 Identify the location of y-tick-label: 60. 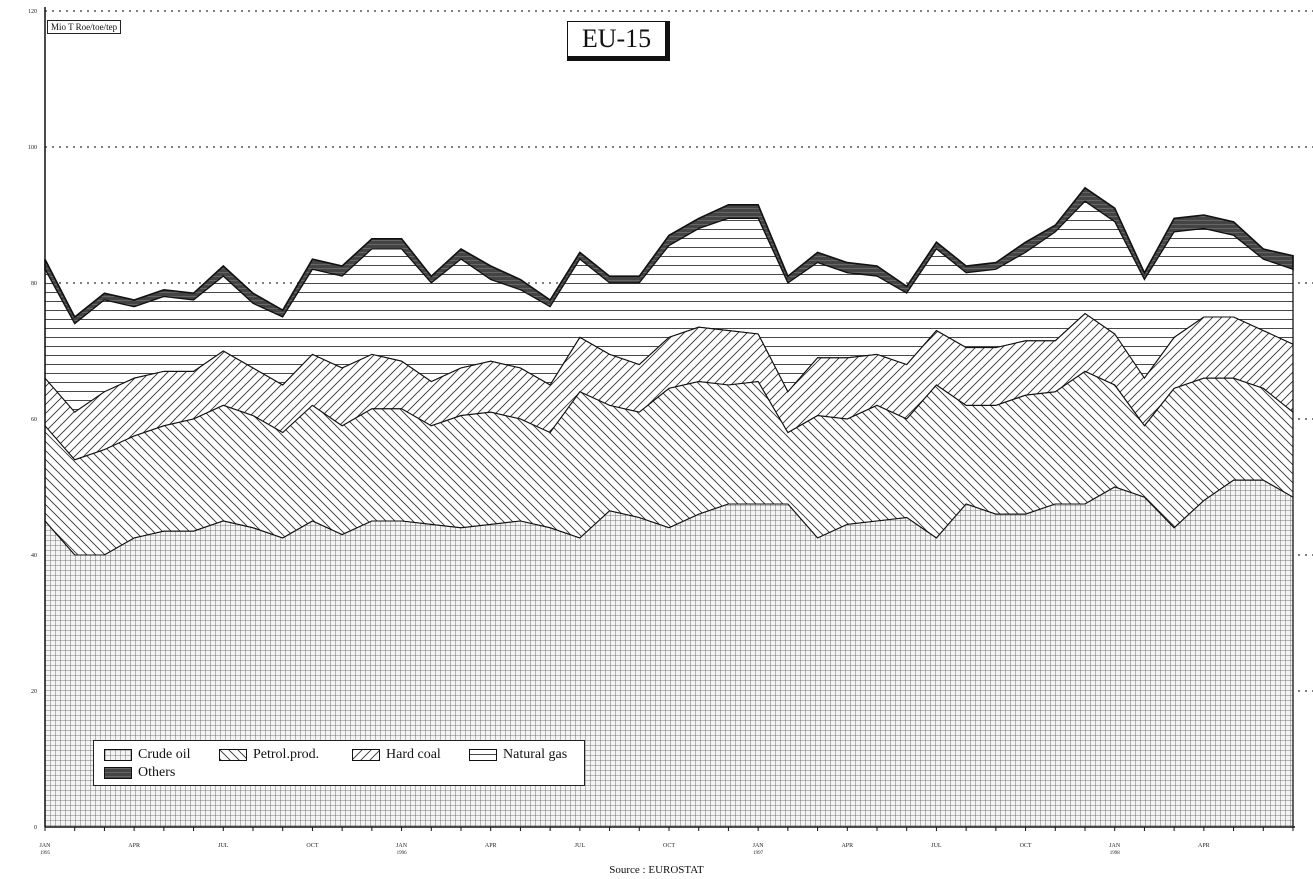
(34, 420).